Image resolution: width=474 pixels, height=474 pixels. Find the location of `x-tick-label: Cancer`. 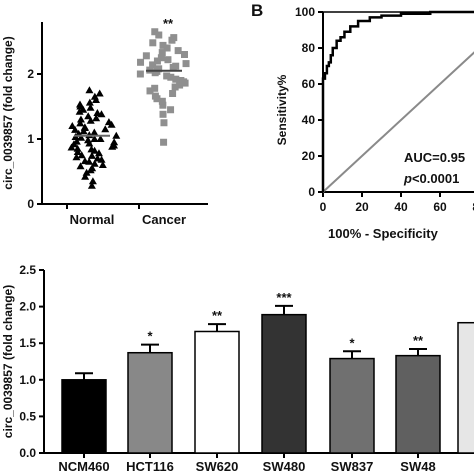

x-tick-label: Cancer is located at coordinates (164, 219).